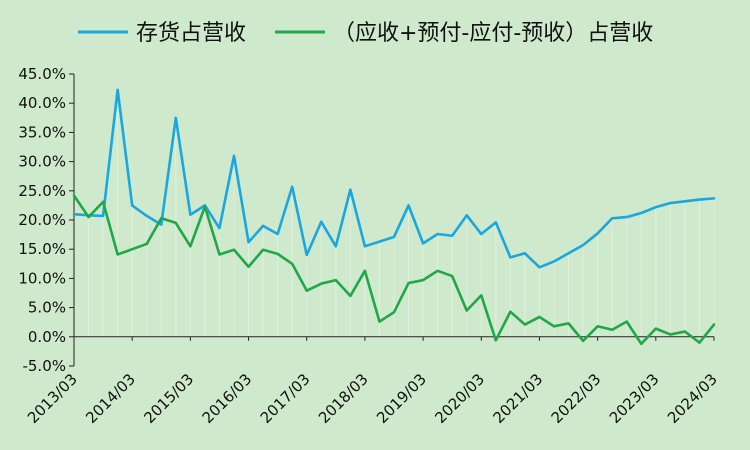 This screenshot has height=450, width=750. I want to click on y-tick-label: -5.0%, so click(44, 366).